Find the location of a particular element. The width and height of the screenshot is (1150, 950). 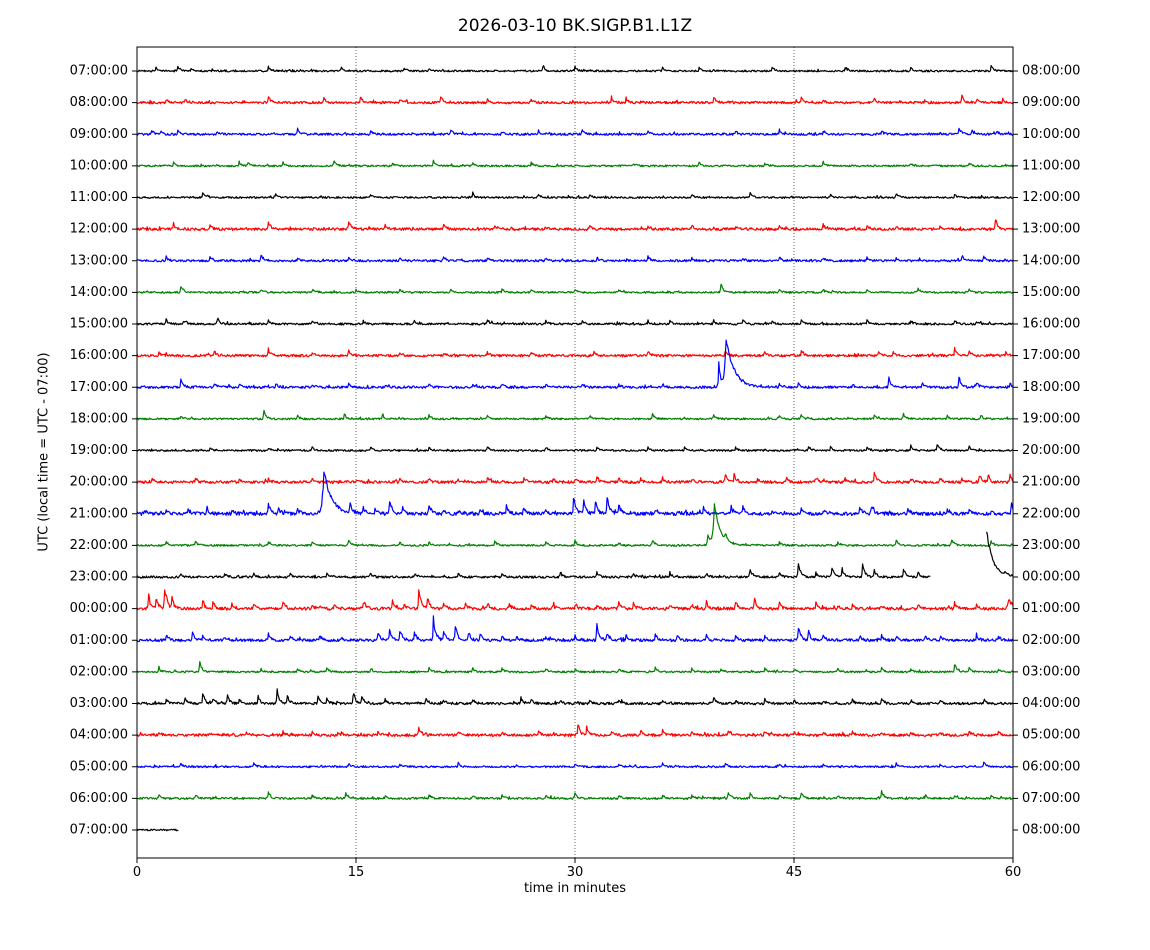

y-tick-label-right-20: 04:00:00 is located at coordinates (1051, 703).